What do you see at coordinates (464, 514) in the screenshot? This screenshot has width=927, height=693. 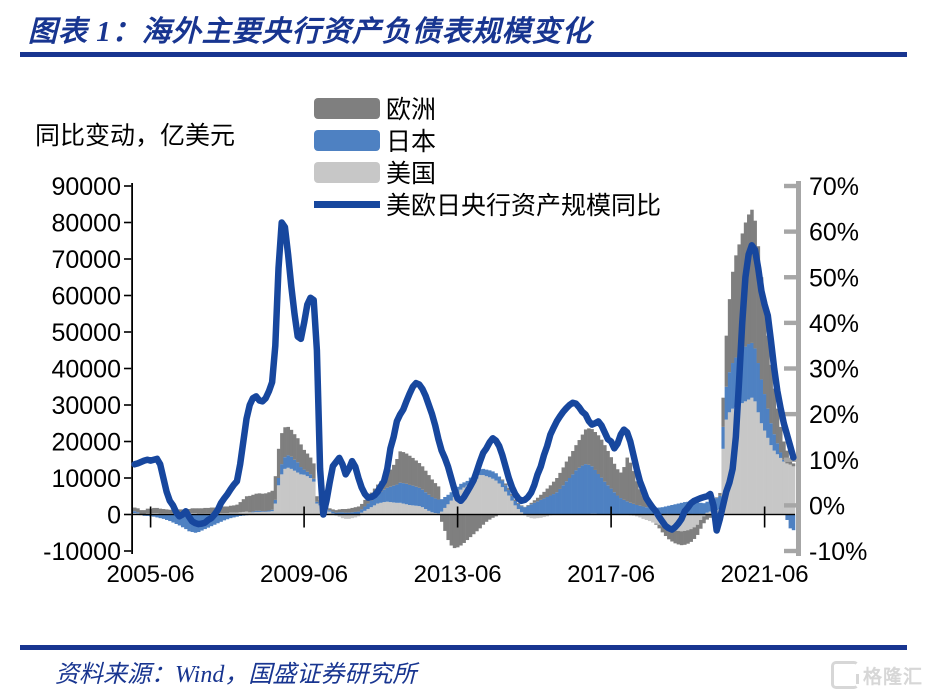 I see `zero-line` at bounding box center [464, 514].